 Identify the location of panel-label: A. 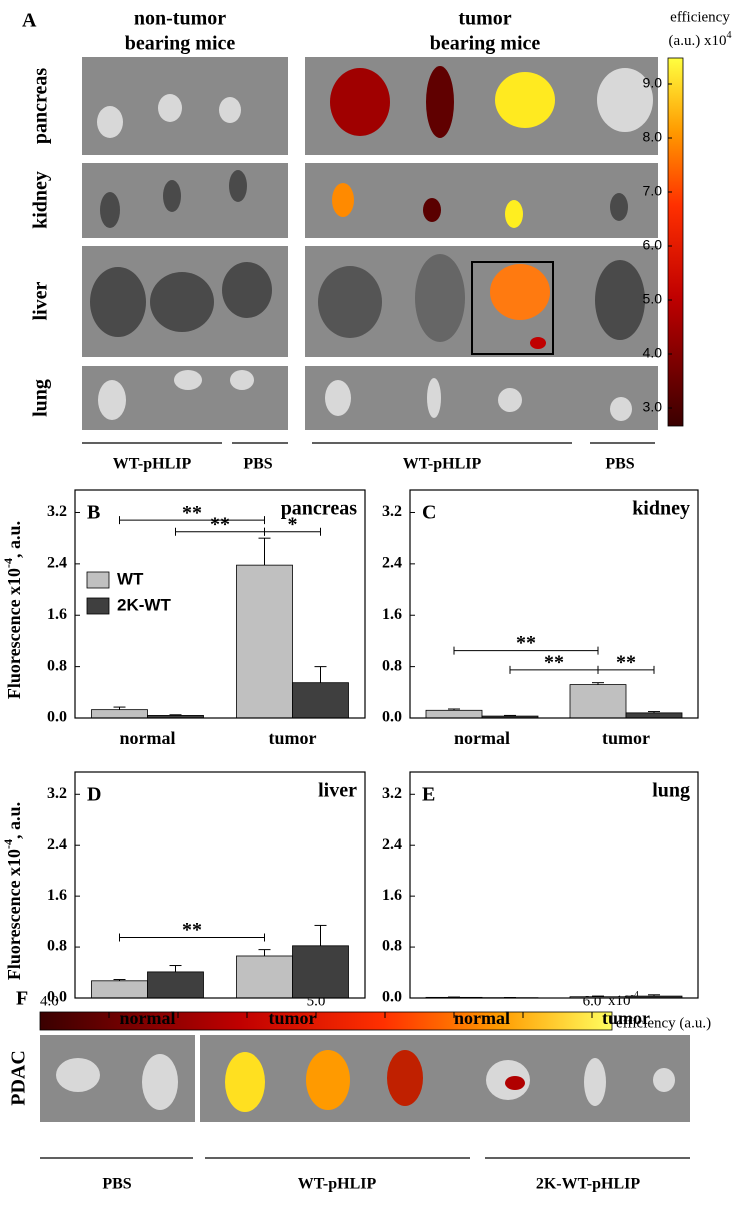
(29, 21).